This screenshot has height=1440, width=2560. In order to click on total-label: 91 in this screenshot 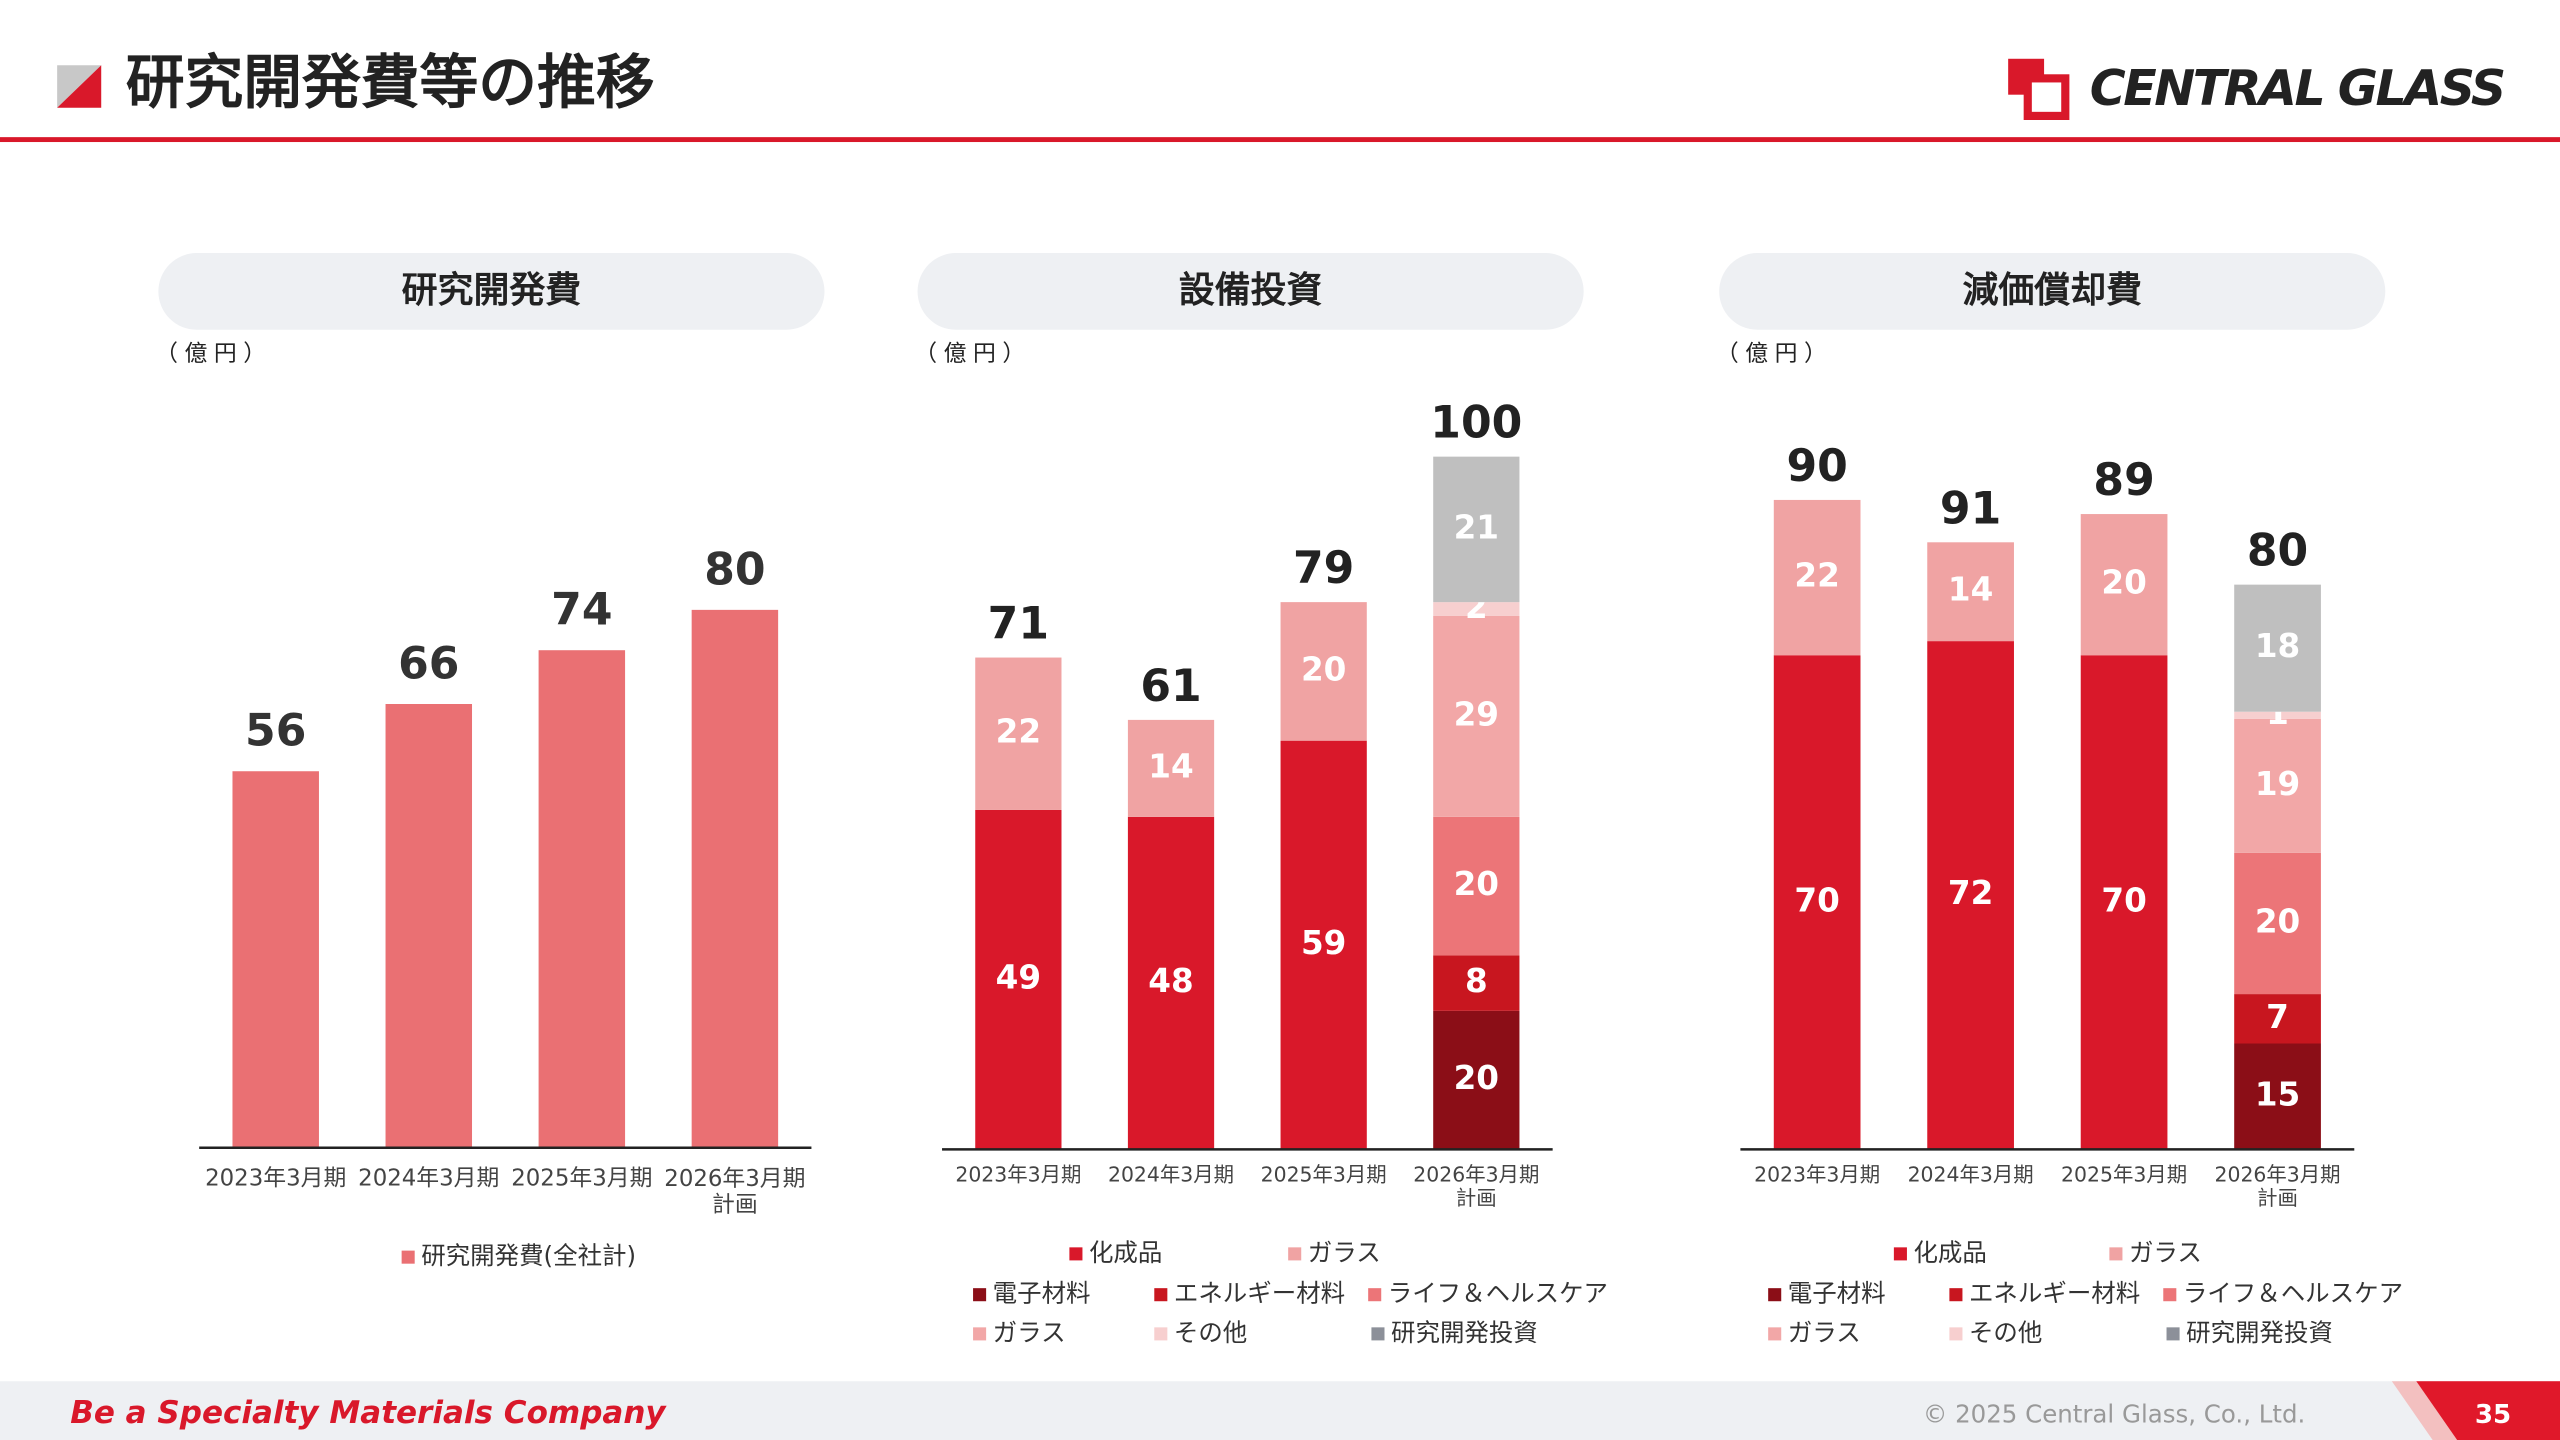, I will do `click(1970, 508)`.